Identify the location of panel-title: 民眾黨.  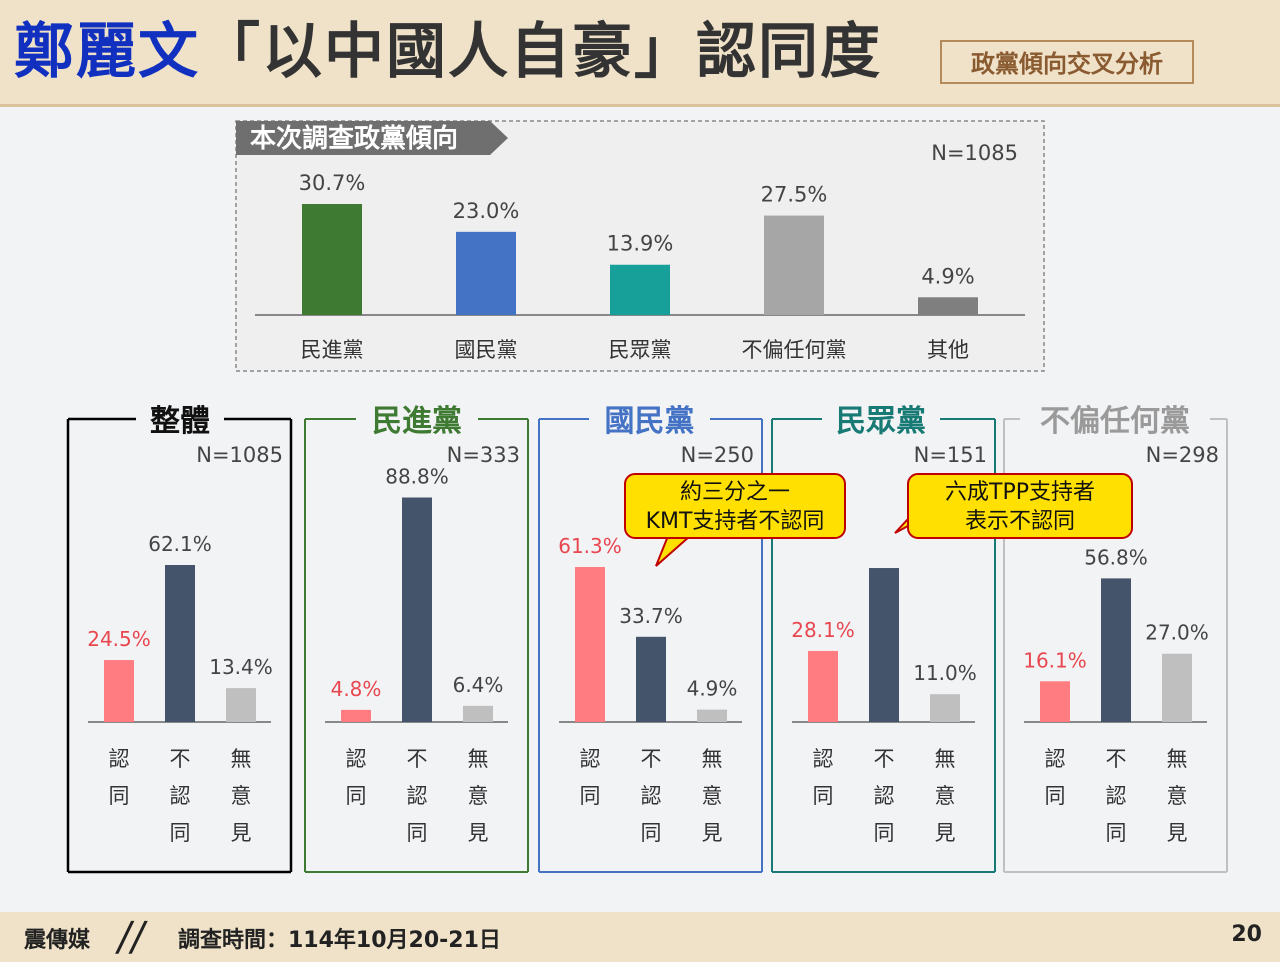
(881, 421).